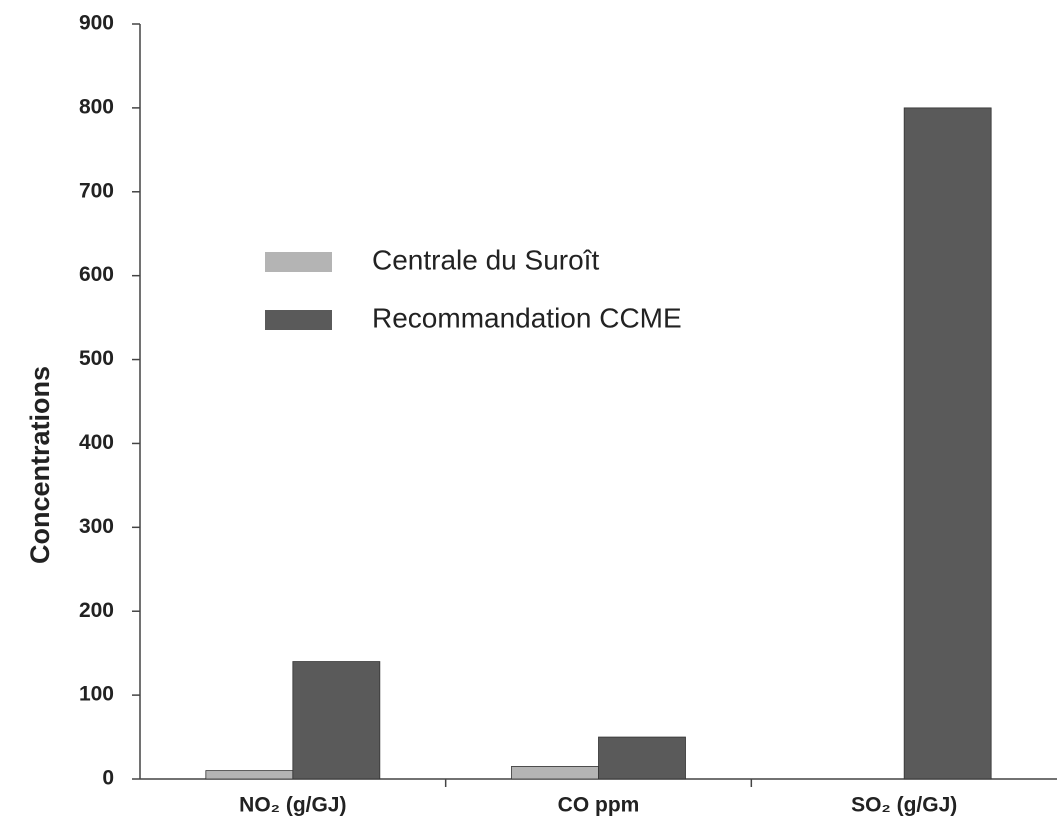 The image size is (1057, 832). I want to click on y-tick-label: 300, so click(96, 526).